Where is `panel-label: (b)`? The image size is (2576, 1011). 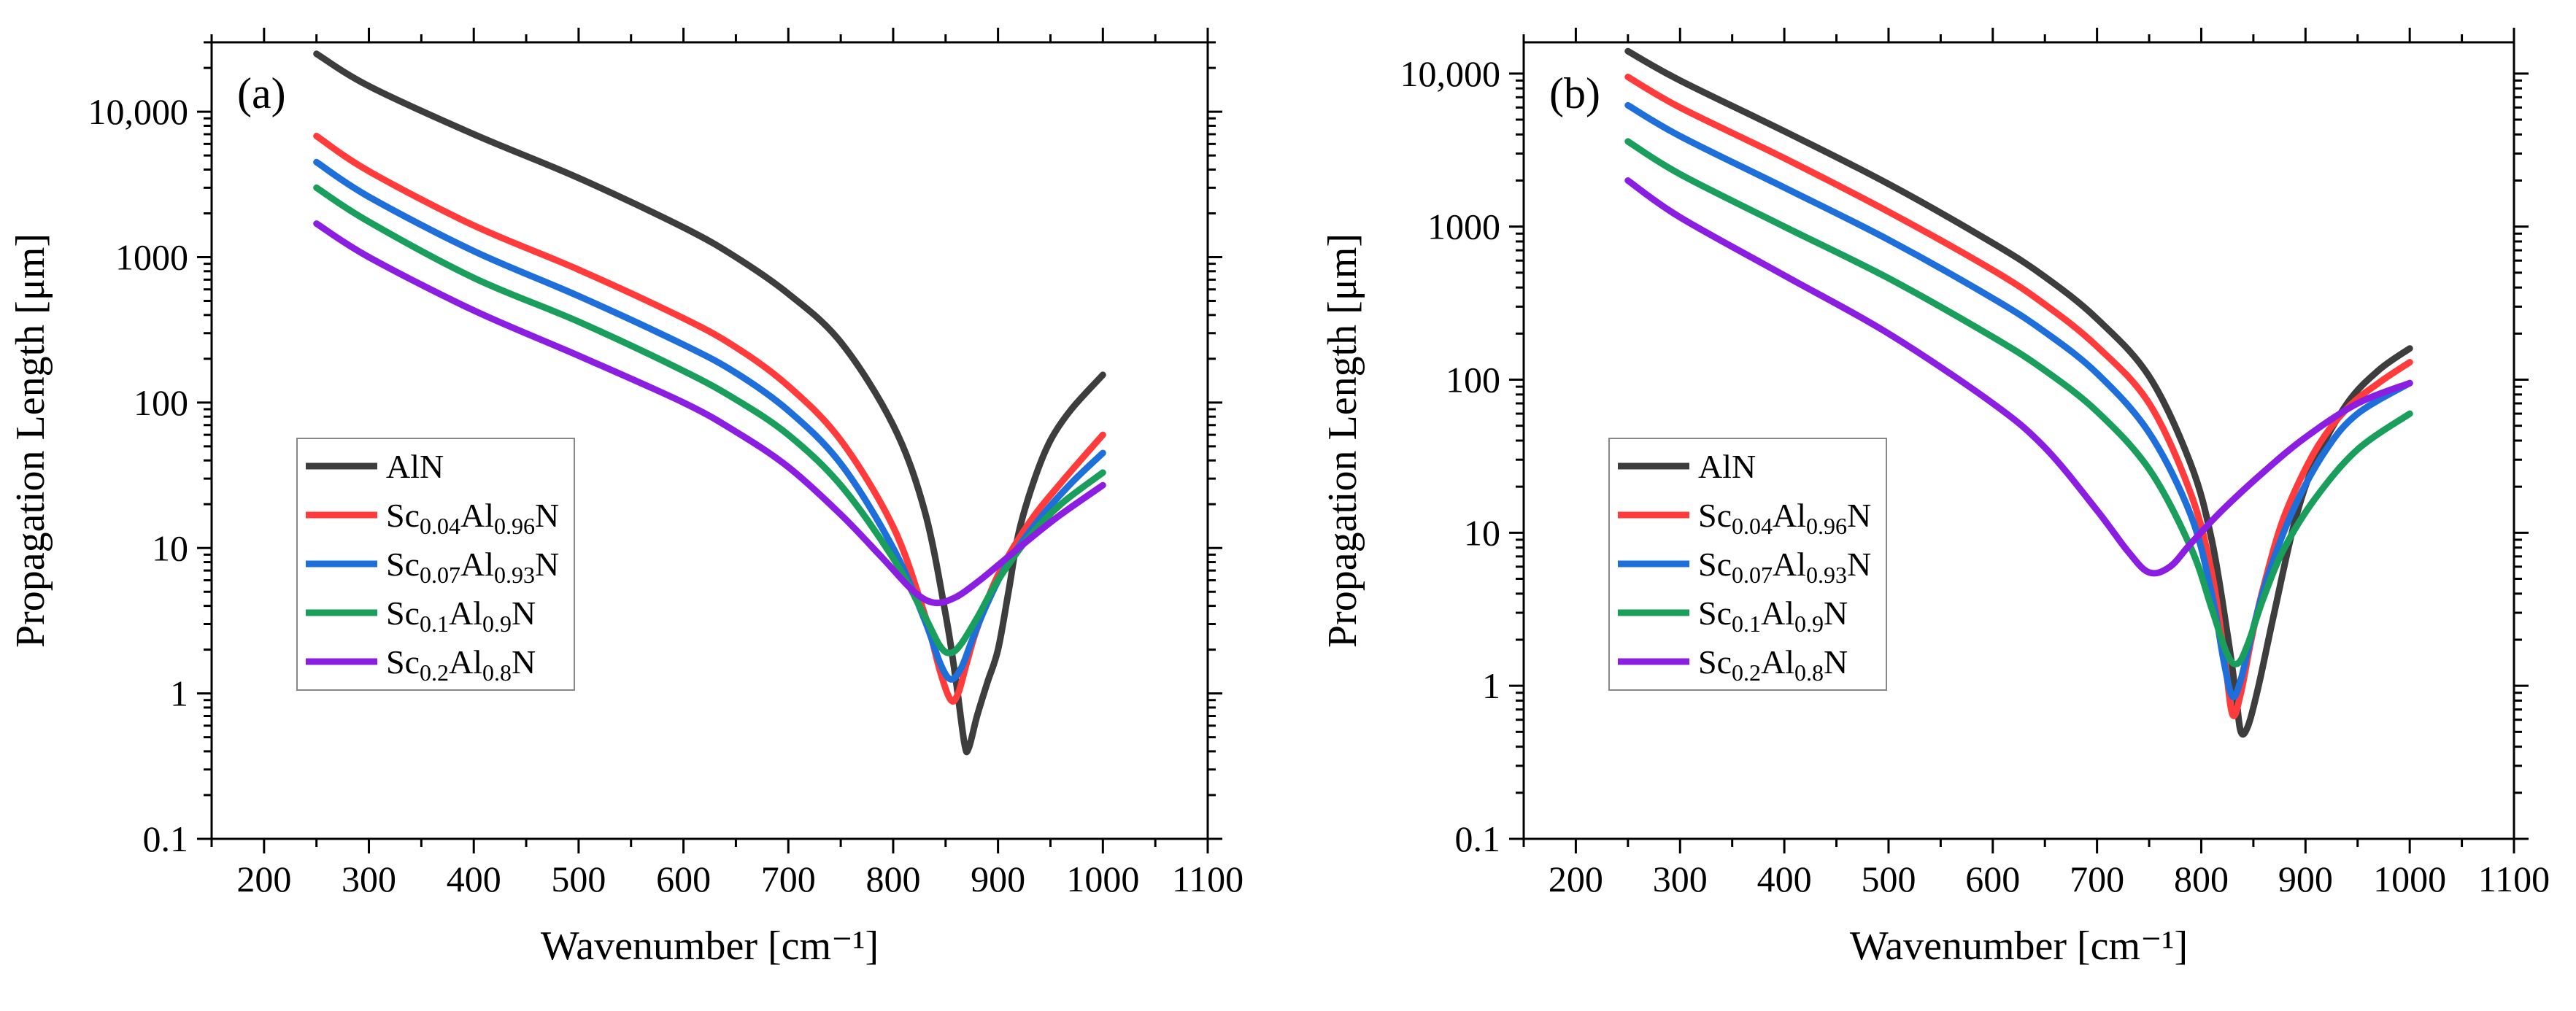
panel-label: (b) is located at coordinates (1575, 93).